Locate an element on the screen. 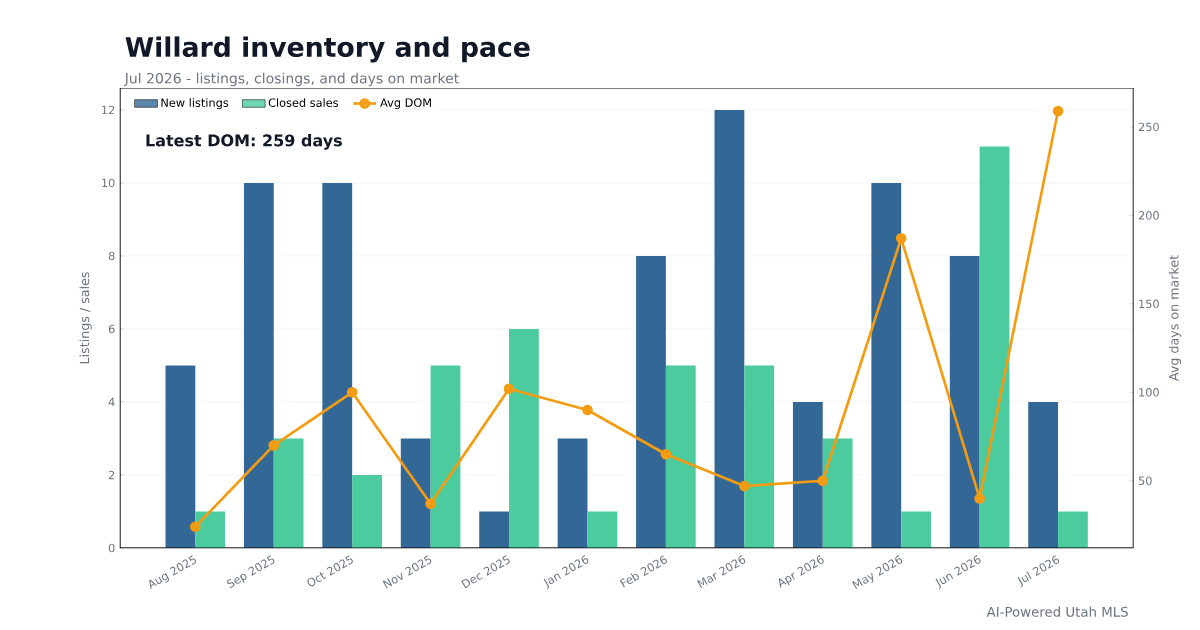 This screenshot has width=1200, height=630. y2-tick-label: 50 is located at coordinates (1145, 481).